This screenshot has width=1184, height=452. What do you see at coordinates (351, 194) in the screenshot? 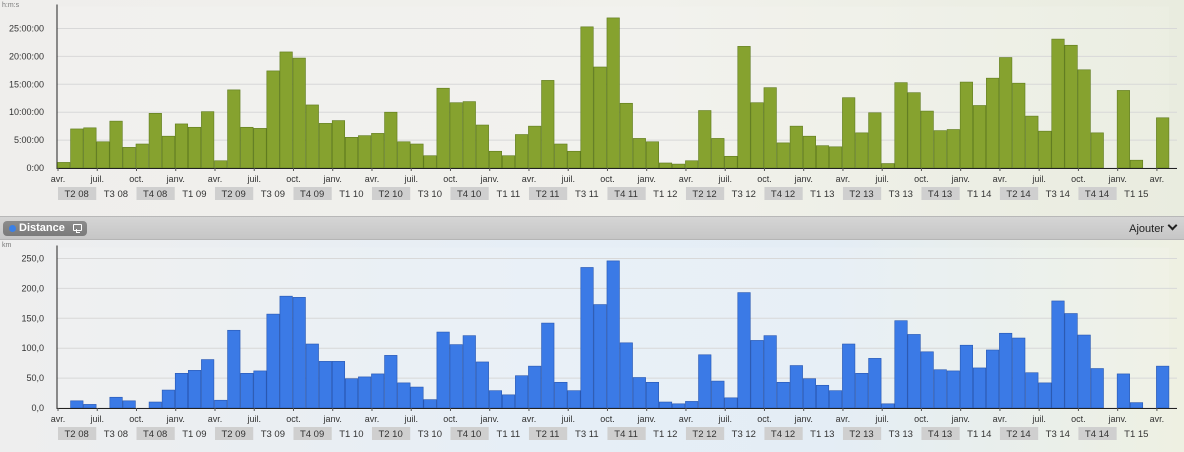
I see `duration-quarter-label: T1 10` at bounding box center [351, 194].